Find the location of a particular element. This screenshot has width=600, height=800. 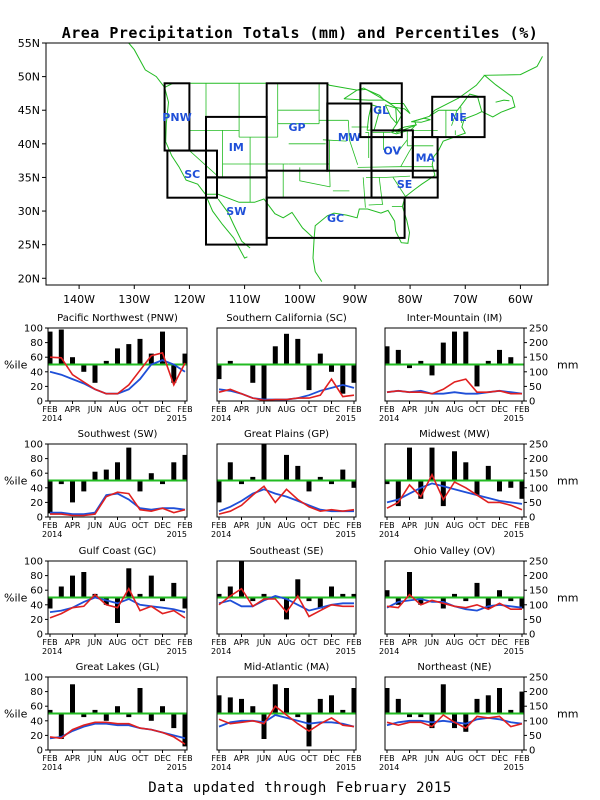

mm-axis-label: mm is located at coordinates (567, 714).